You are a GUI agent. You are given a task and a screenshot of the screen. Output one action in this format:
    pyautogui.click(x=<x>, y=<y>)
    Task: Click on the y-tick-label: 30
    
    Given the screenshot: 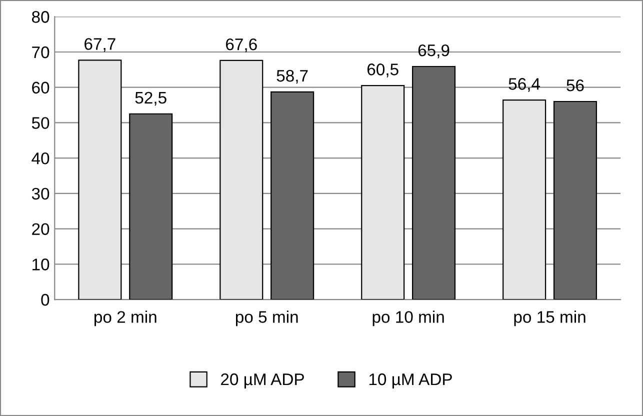 What is the action you would take?
    pyautogui.click(x=41, y=194)
    